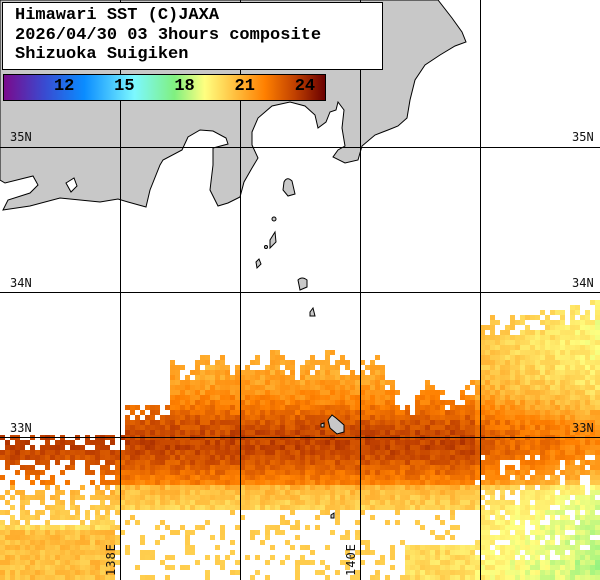 Image resolution: width=600 pixels, height=580 pixels. What do you see at coordinates (305, 86) in the screenshot?
I see `color-scale-label: 24` at bounding box center [305, 86].